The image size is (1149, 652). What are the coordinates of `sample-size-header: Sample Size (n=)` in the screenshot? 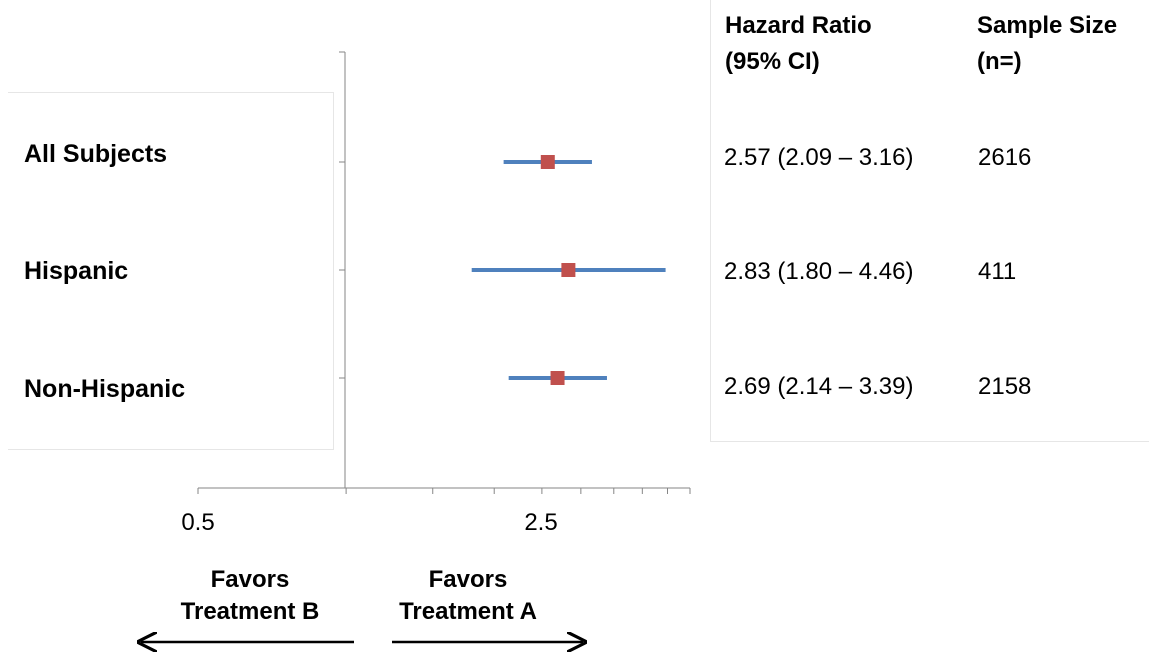 It's located at (1047, 43).